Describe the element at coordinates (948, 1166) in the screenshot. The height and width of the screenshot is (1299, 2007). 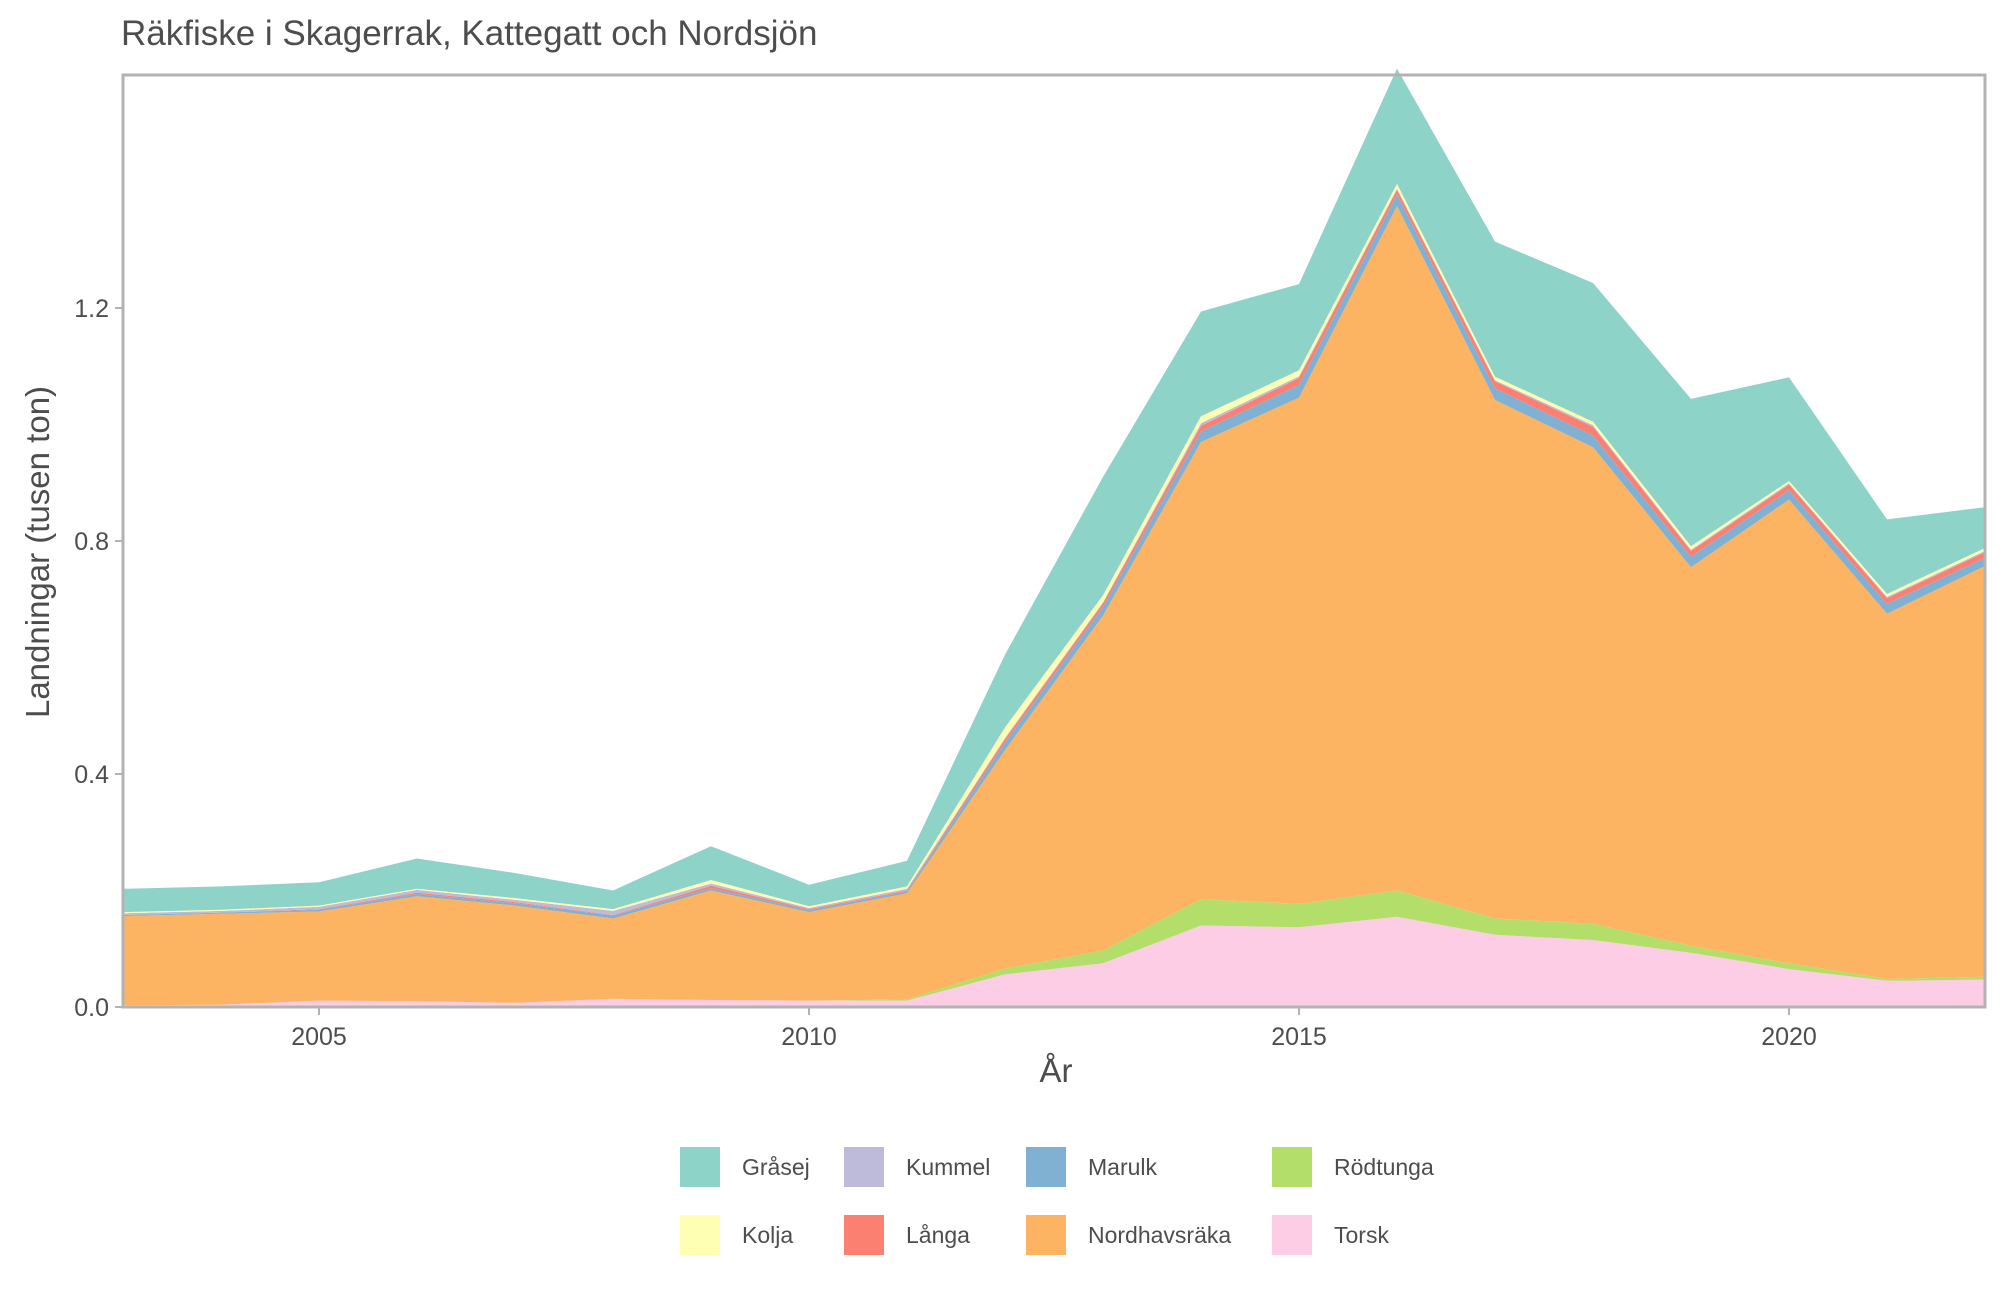
I see `legend-label: Kummel` at that location.